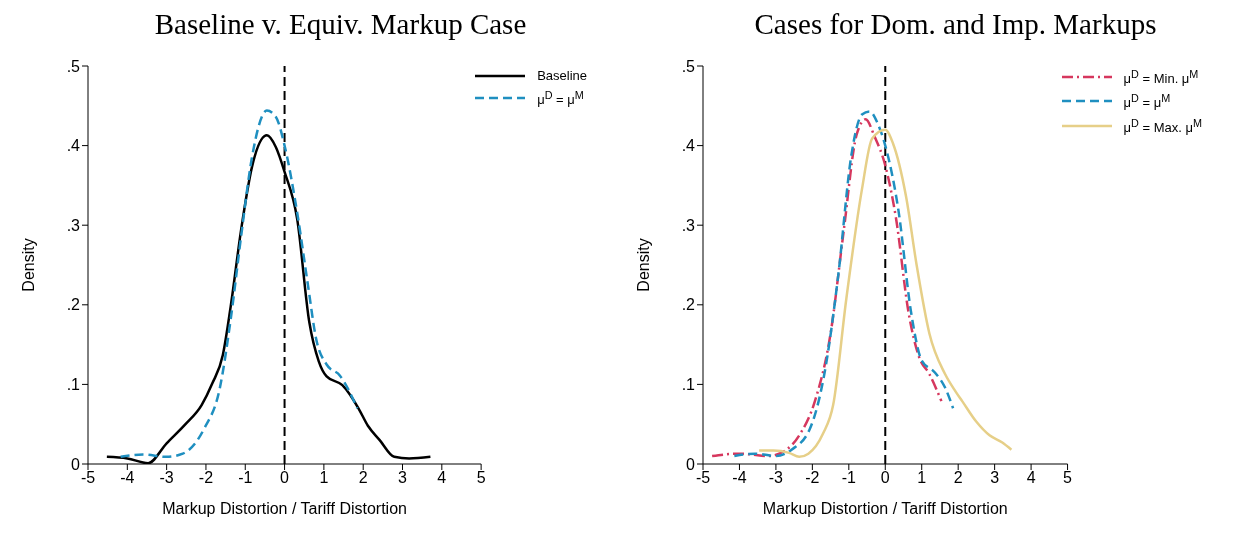 This screenshot has width=1251, height=533. What do you see at coordinates (1161, 77) in the screenshot?
I see `legend-label: μ$^{D}$ = Min. μ$^{M}$` at bounding box center [1161, 77].